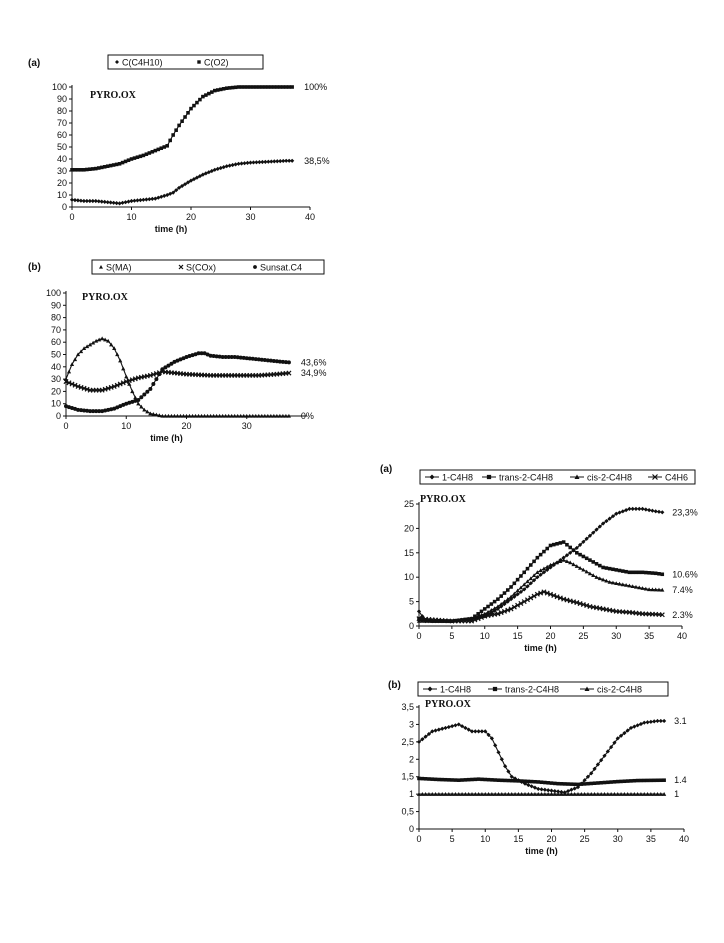 Image resolution: width=724 pixels, height=943 pixels. I want to click on series-end-label: 23,3%, so click(685, 512).